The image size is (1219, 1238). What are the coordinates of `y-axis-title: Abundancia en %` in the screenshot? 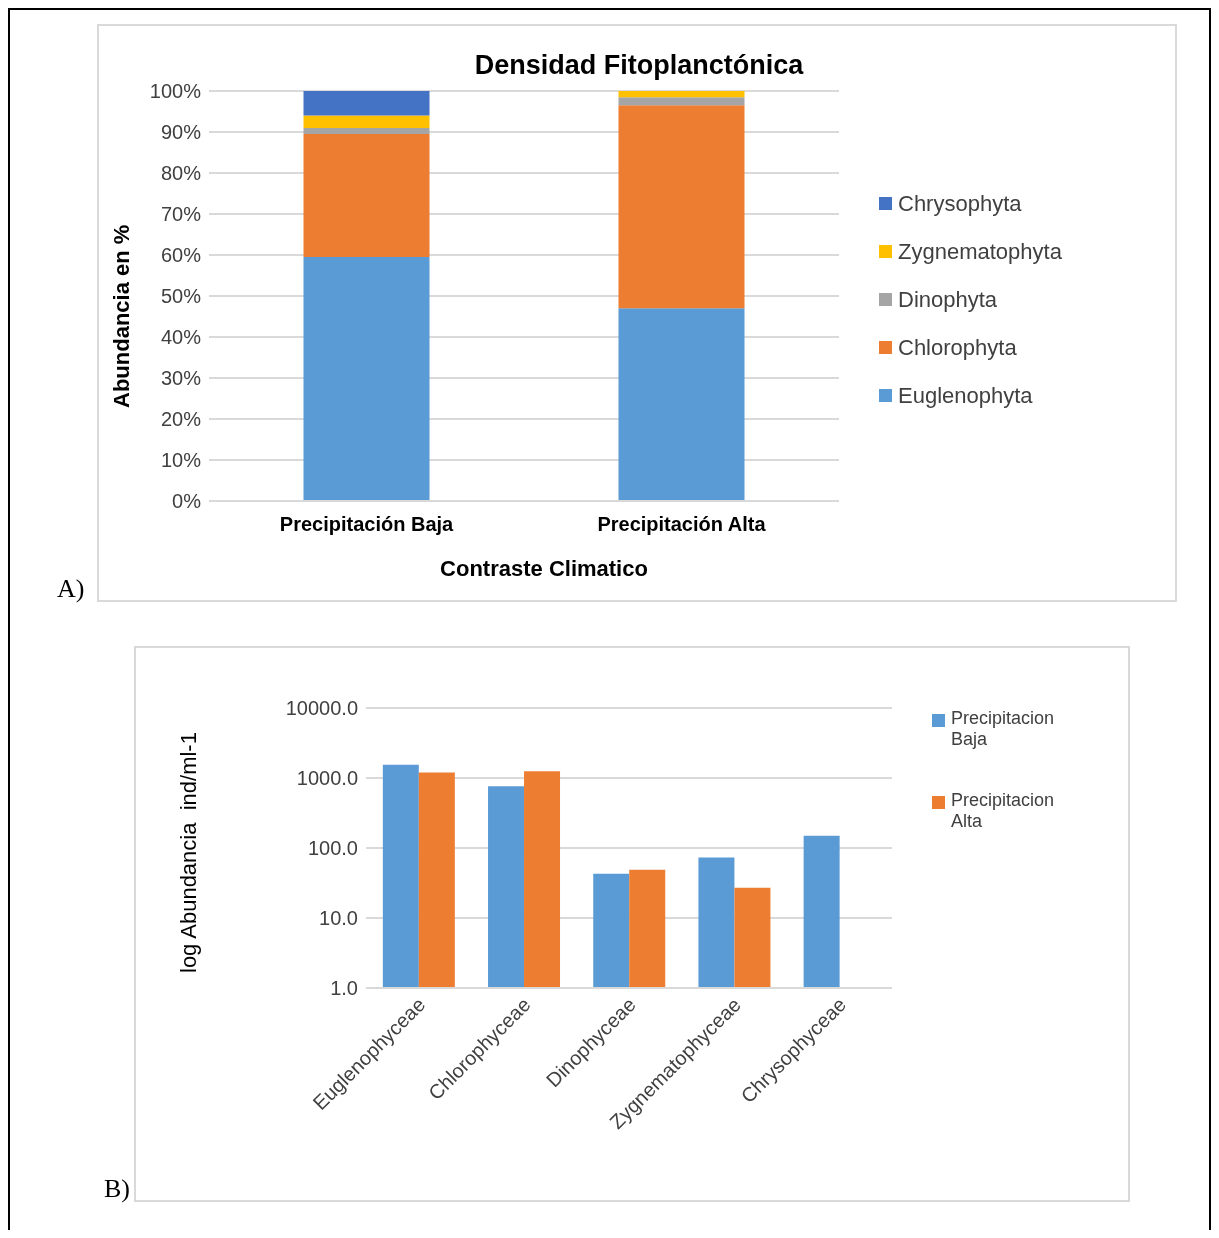 It's located at (122, 316).